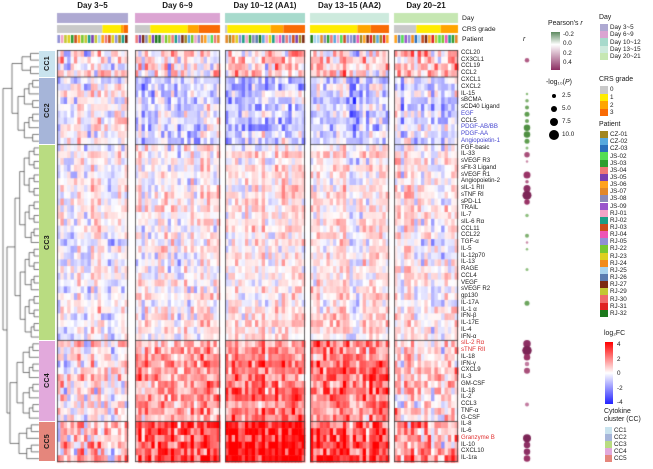  I want to click on row-label: IL-17E, so click(470, 323).